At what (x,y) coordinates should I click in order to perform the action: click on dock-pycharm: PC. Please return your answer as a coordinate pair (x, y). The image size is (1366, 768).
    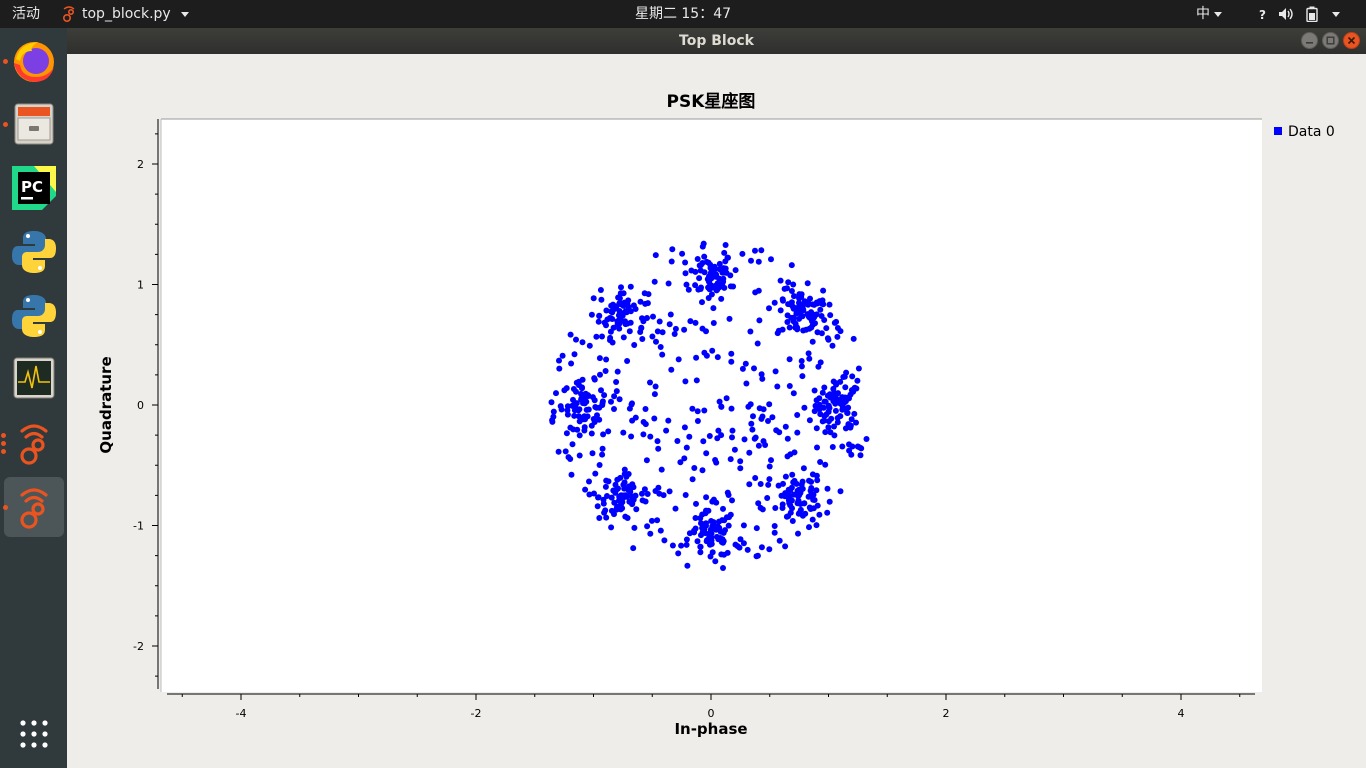
    Looking at the image, I should click on (34, 188).